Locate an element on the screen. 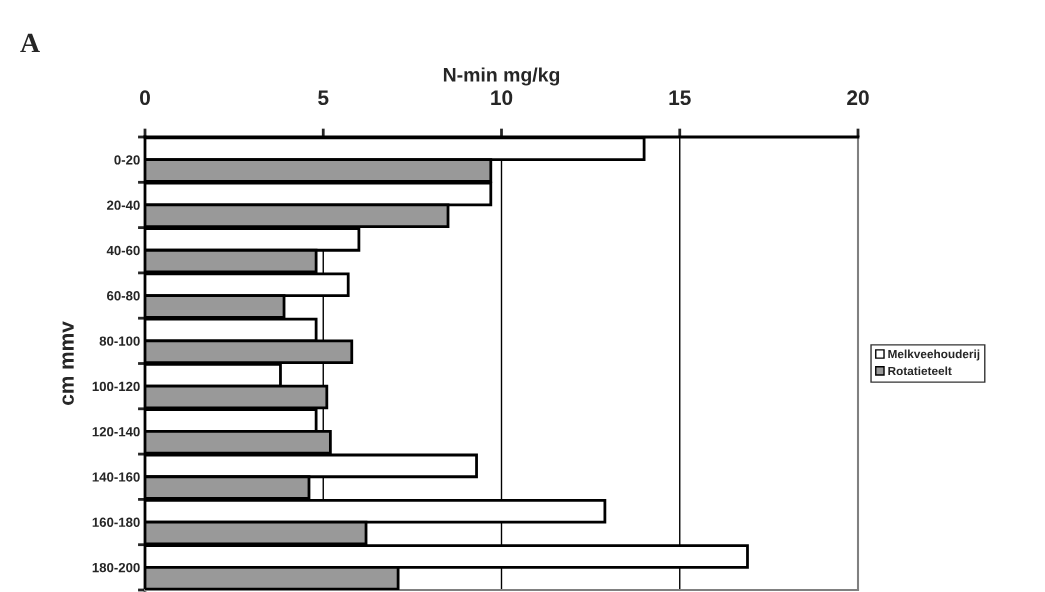 The image size is (1045, 592). y-tick-label: 140-160 is located at coordinates (116, 477).